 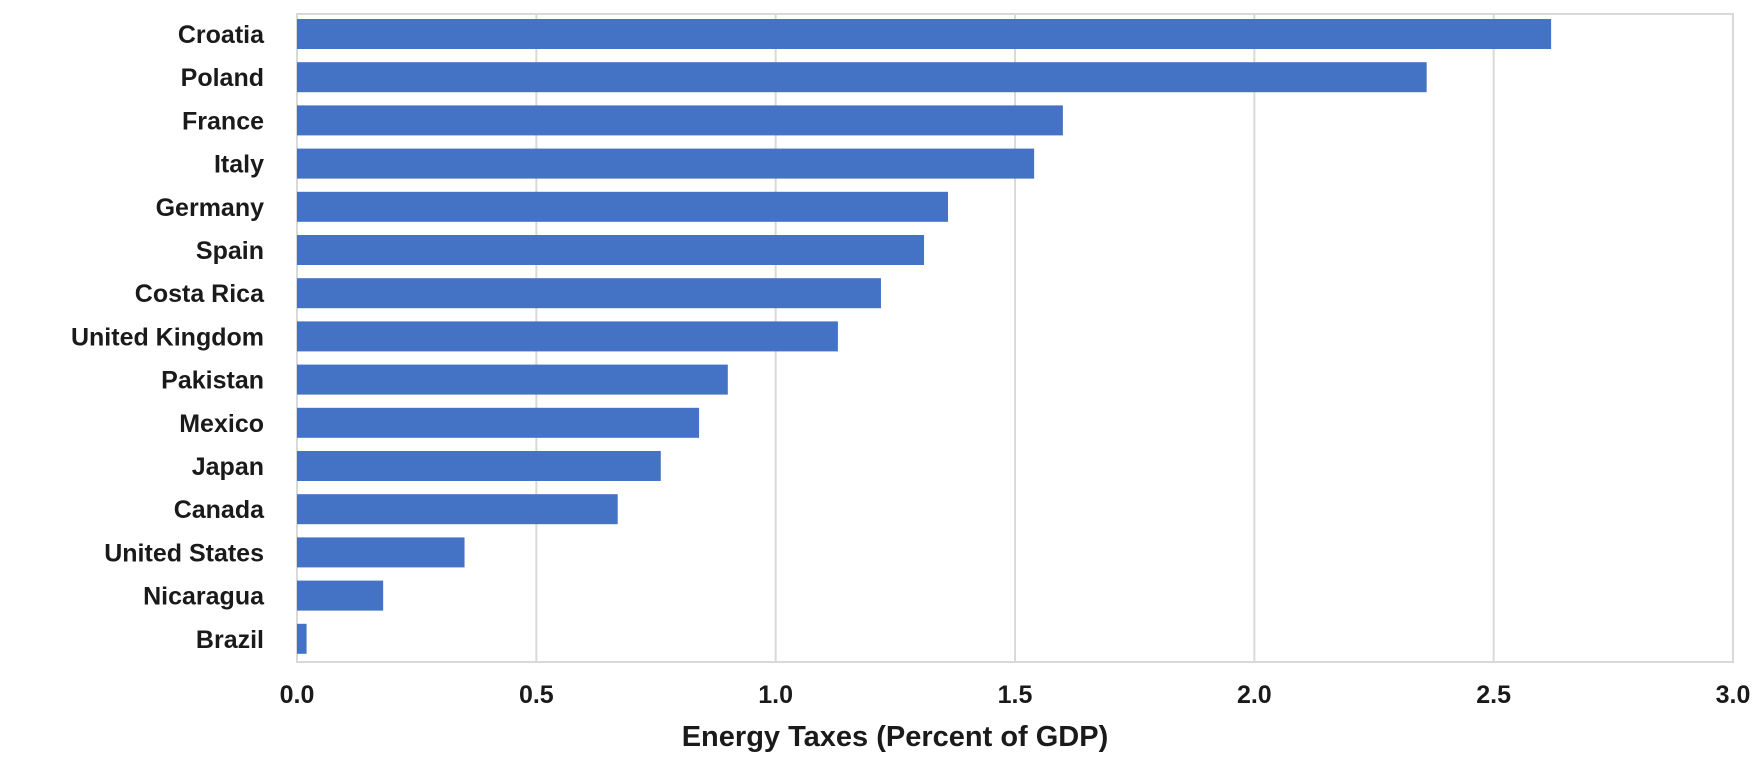 What do you see at coordinates (221, 424) in the screenshot?
I see `category-label: Mexico` at bounding box center [221, 424].